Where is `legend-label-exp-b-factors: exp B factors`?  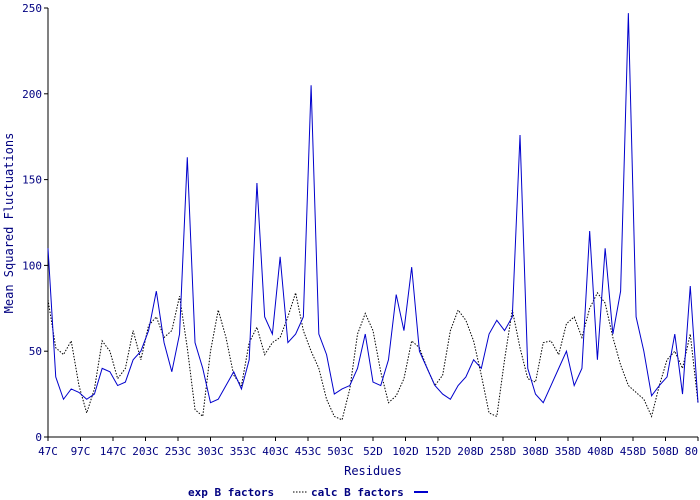 legend-label-exp-b-factors: exp B factors is located at coordinates (231, 492).